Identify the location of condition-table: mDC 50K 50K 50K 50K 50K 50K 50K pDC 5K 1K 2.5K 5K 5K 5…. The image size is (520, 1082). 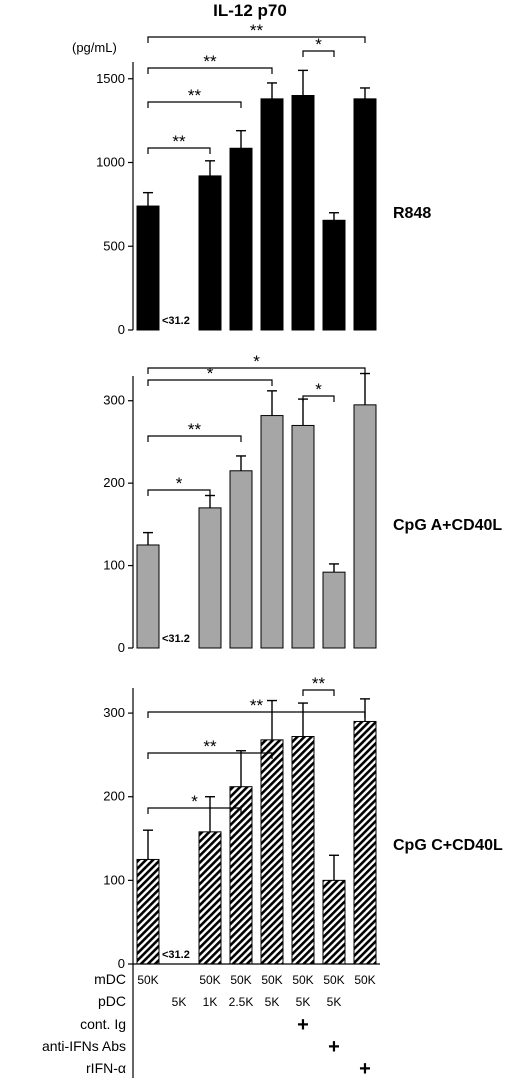
(211, 1021).